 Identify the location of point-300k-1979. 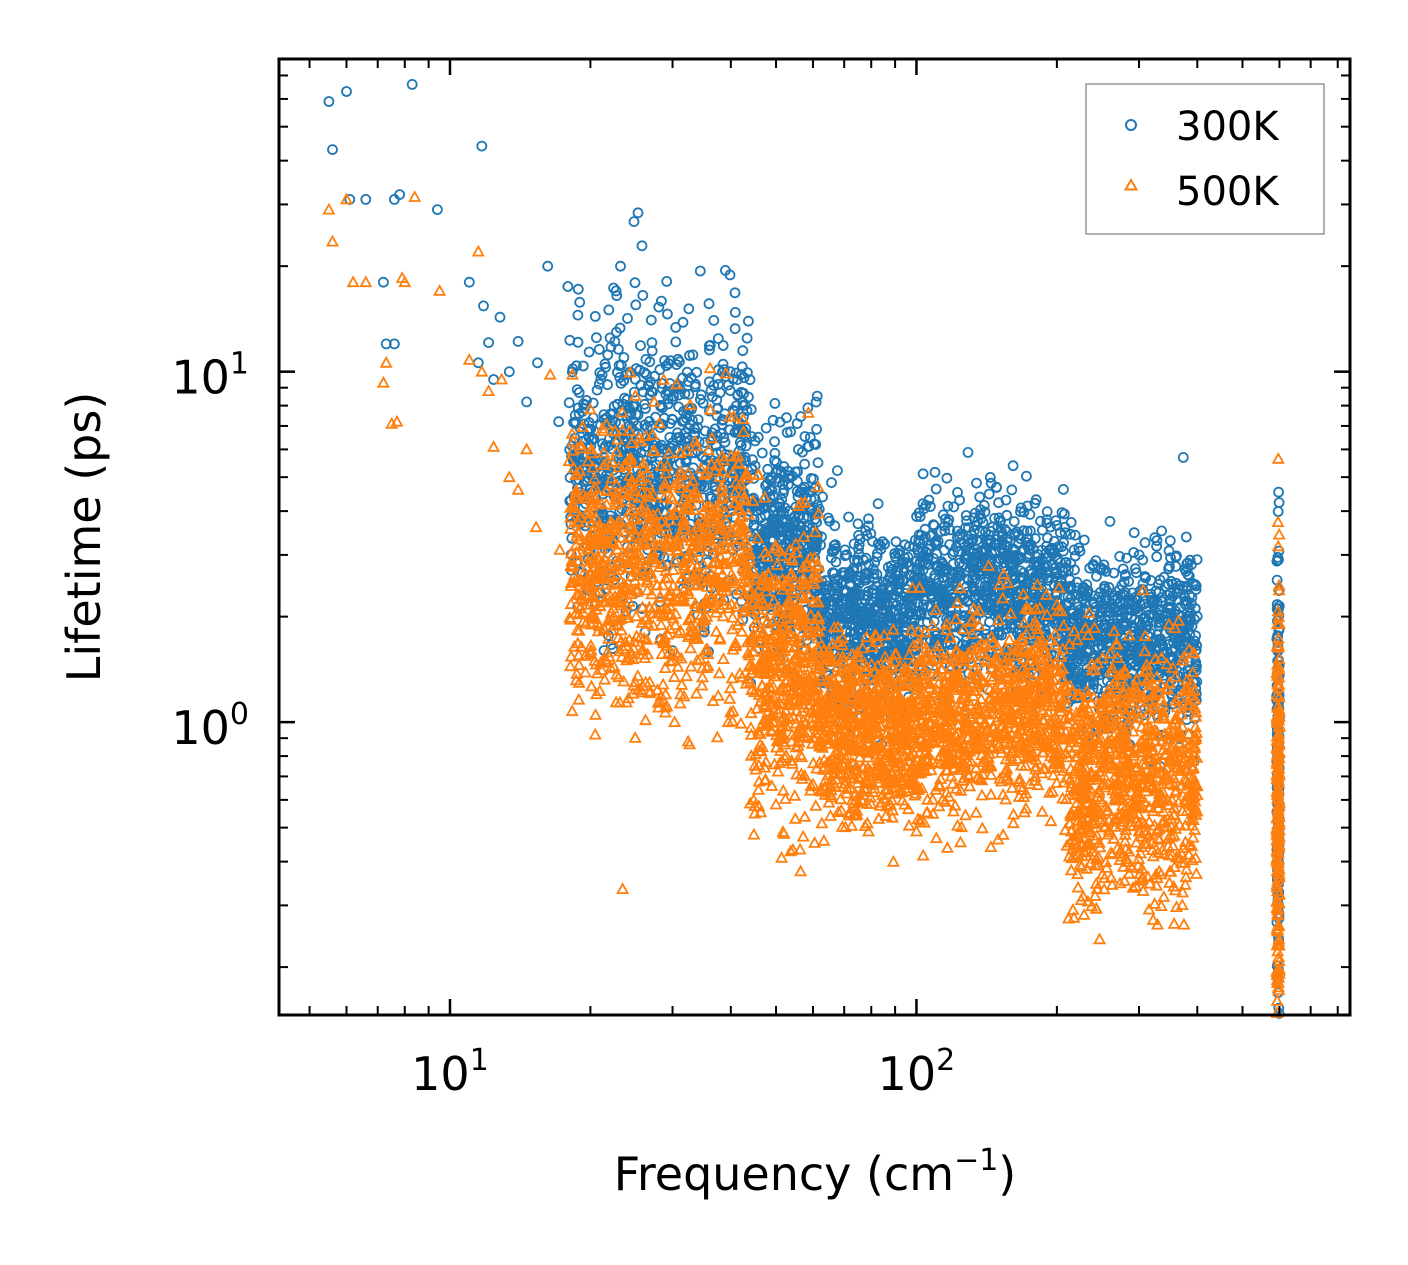
(828, 618).